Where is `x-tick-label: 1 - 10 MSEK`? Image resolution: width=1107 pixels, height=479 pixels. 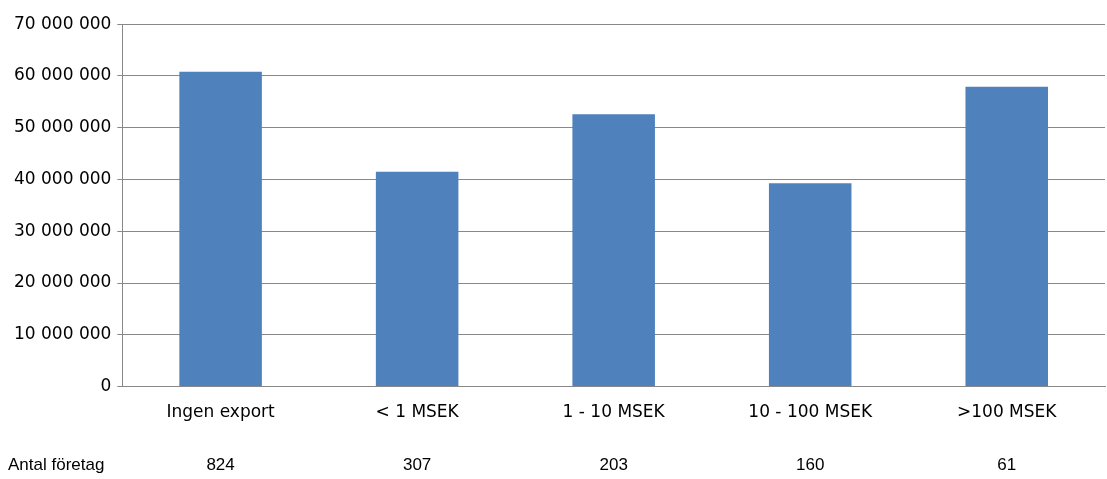 x-tick-label: 1 - 10 MSEK is located at coordinates (614, 411).